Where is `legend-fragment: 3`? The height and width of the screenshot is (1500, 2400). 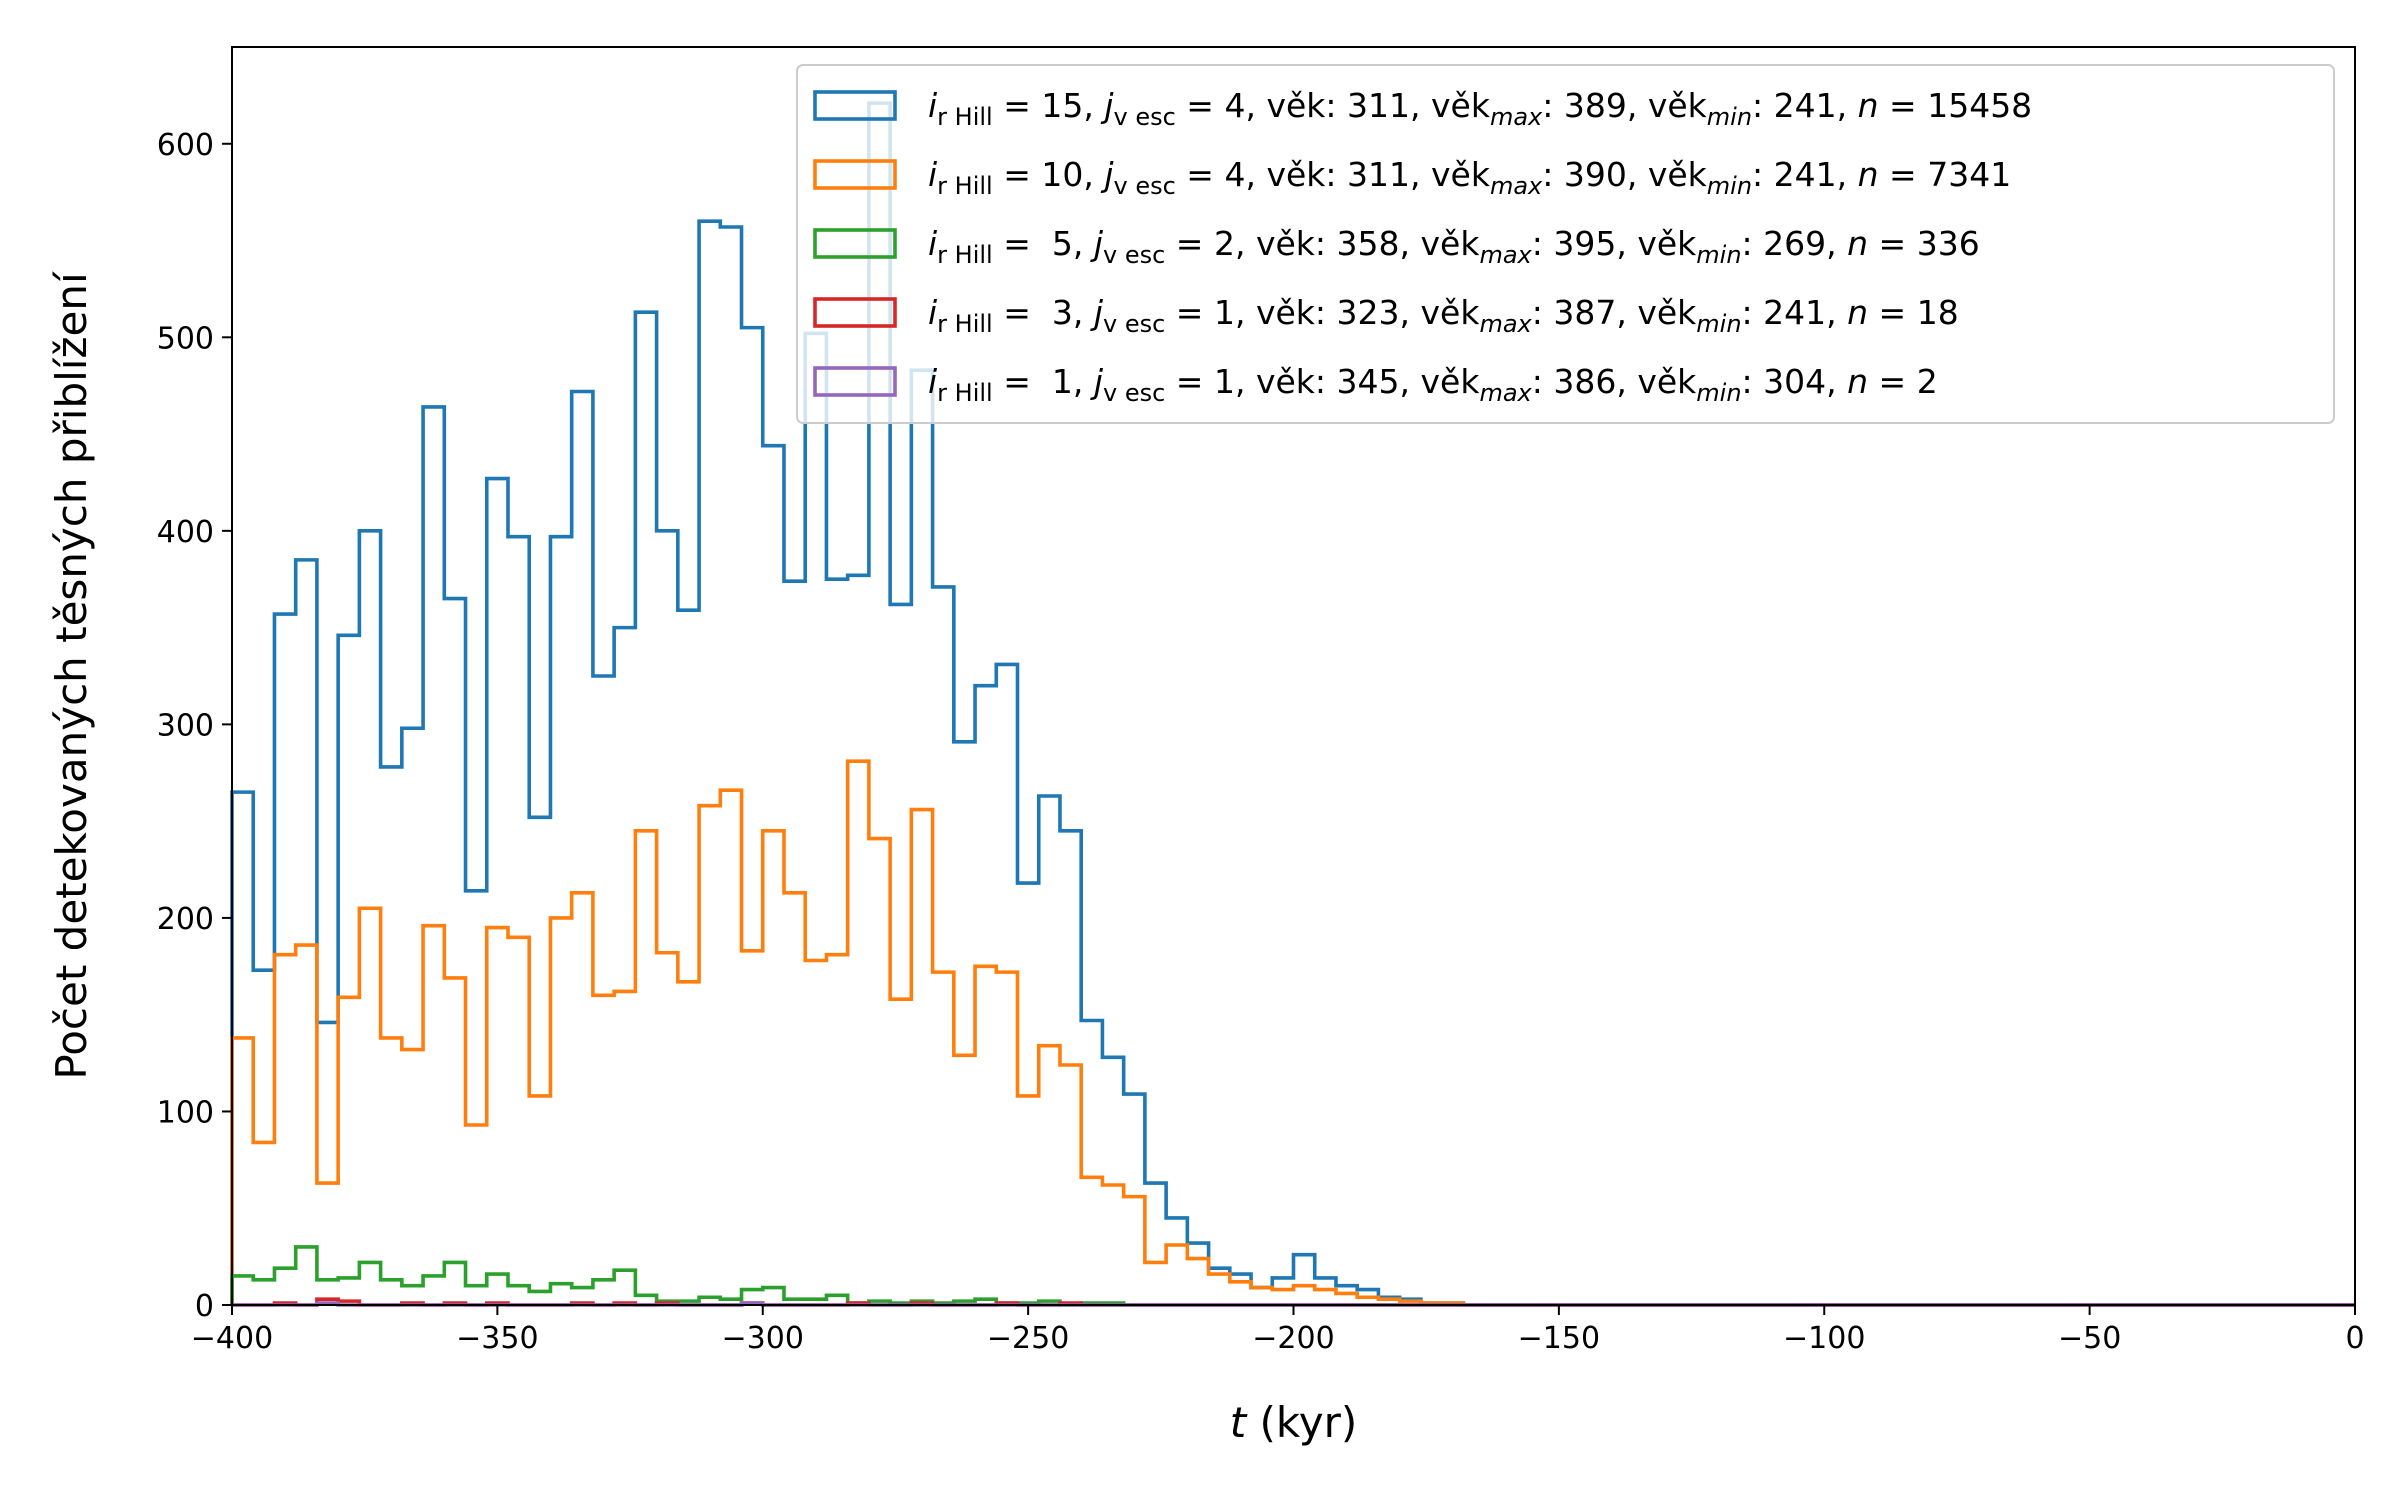
legend-fragment: 3 is located at coordinates (1057, 312).